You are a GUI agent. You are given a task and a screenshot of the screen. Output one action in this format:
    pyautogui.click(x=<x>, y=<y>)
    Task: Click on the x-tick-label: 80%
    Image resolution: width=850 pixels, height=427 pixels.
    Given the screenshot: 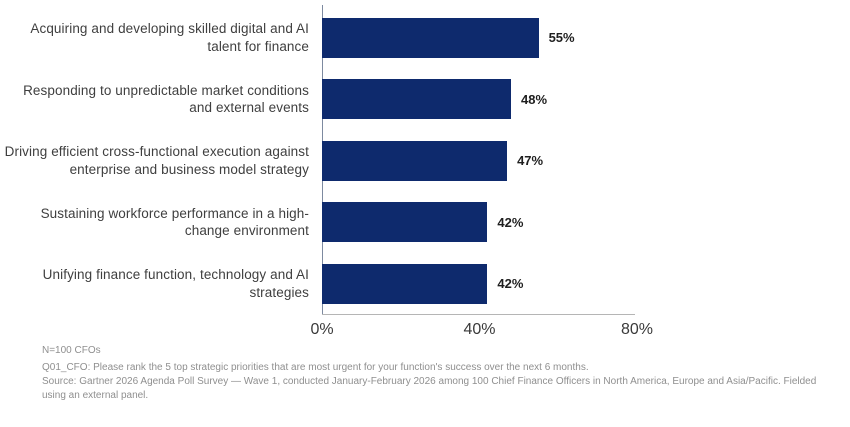 What is the action you would take?
    pyautogui.click(x=637, y=329)
    